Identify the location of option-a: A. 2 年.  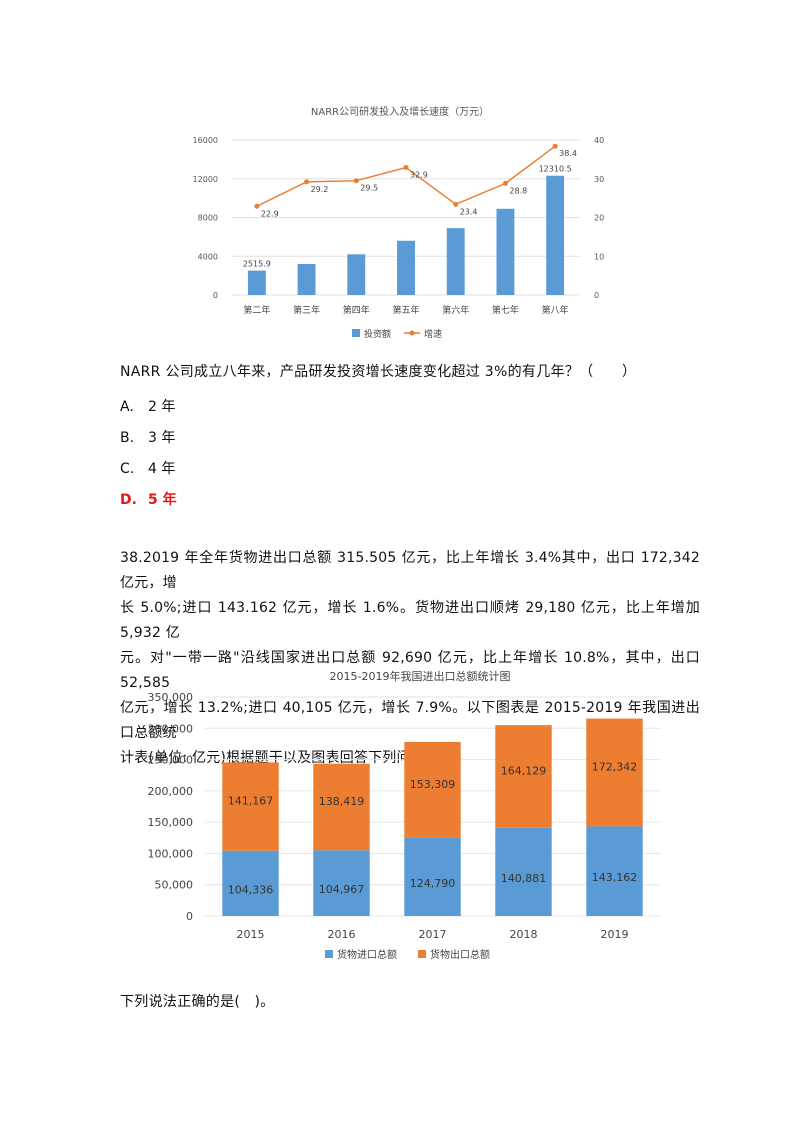
(147, 406).